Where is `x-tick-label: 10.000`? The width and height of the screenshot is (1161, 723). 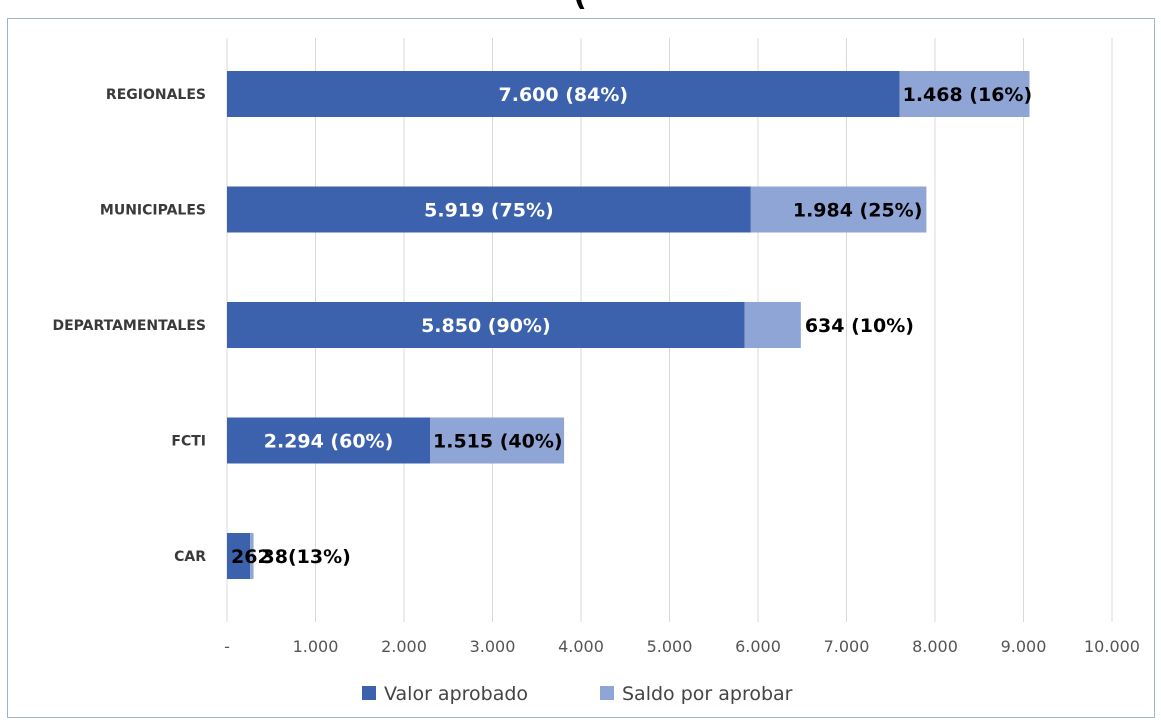 x-tick-label: 10.000 is located at coordinates (1112, 646).